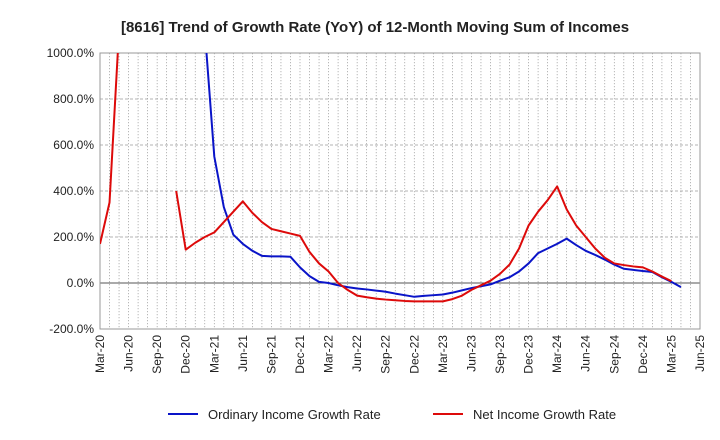 This screenshot has height=440, width=720. What do you see at coordinates (500, 354) in the screenshot?
I see `x-tick-label: Sep-23` at bounding box center [500, 354].